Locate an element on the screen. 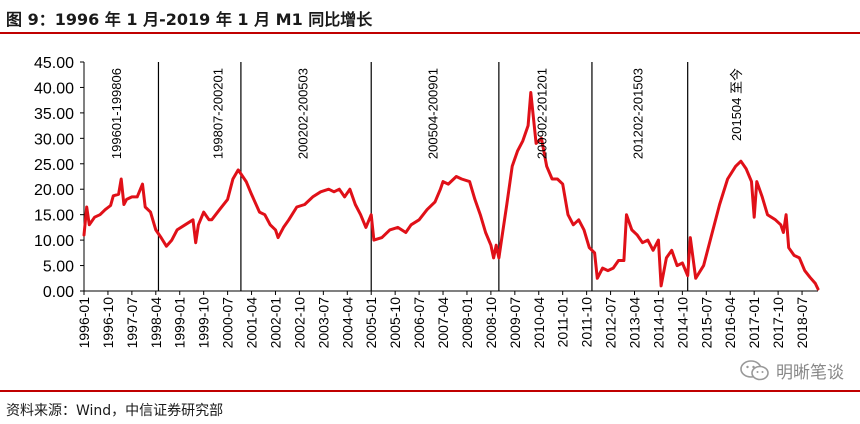 The height and width of the screenshot is (424, 860). period-label: 200202-200503 is located at coordinates (302, 113).